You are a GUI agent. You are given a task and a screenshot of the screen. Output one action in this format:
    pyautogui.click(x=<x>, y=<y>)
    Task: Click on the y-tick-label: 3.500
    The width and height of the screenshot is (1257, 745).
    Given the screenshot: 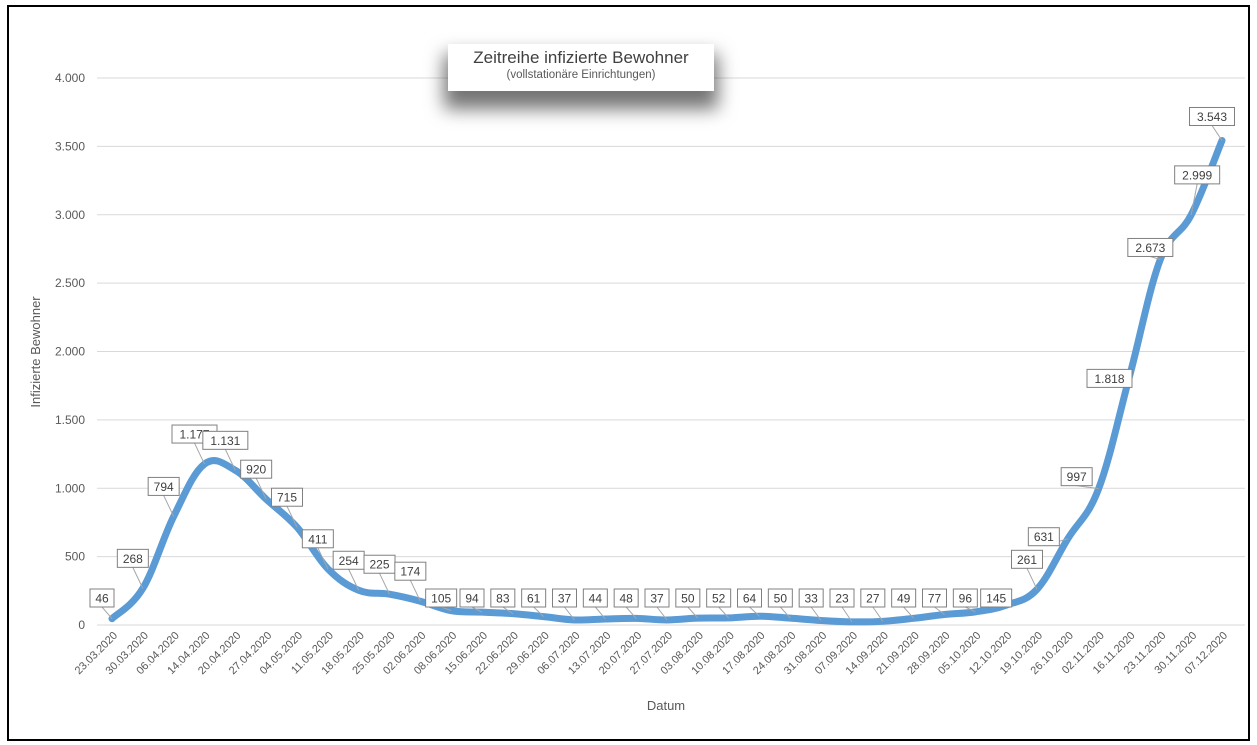 What is the action you would take?
    pyautogui.click(x=70, y=146)
    